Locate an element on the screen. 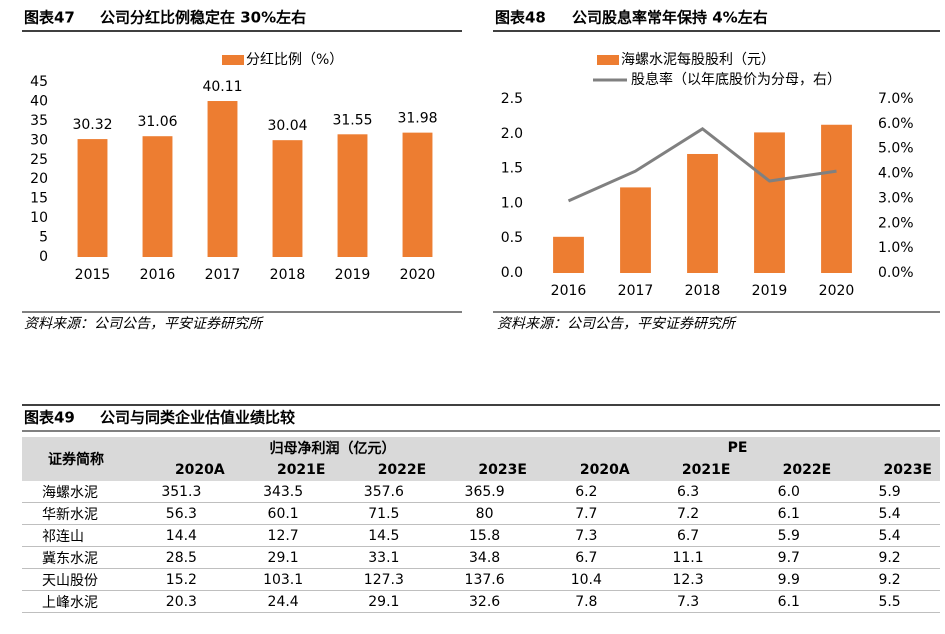  y-tick-label: 1.5 is located at coordinates (512, 169).